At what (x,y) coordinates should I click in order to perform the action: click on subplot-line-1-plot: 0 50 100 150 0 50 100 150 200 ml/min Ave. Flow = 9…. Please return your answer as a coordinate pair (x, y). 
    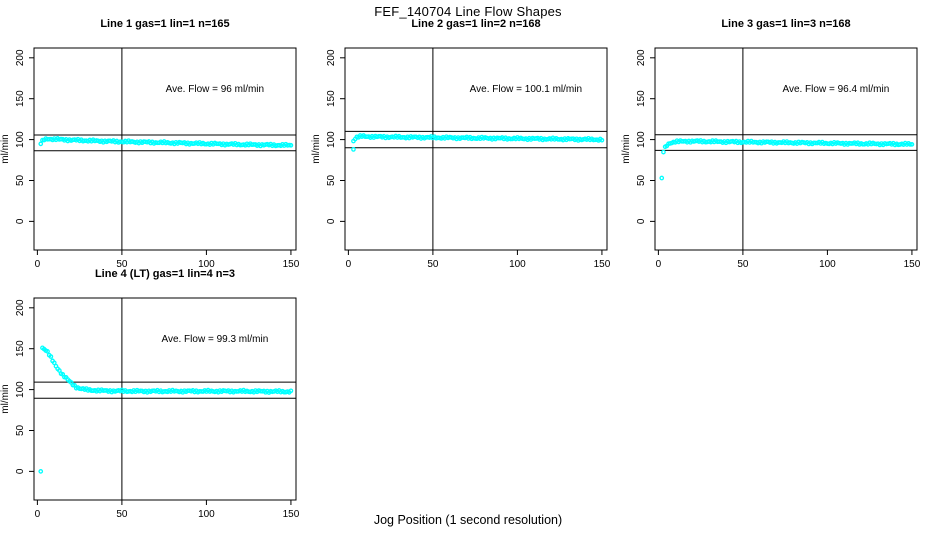
    Looking at the image, I should click on (150, 158).